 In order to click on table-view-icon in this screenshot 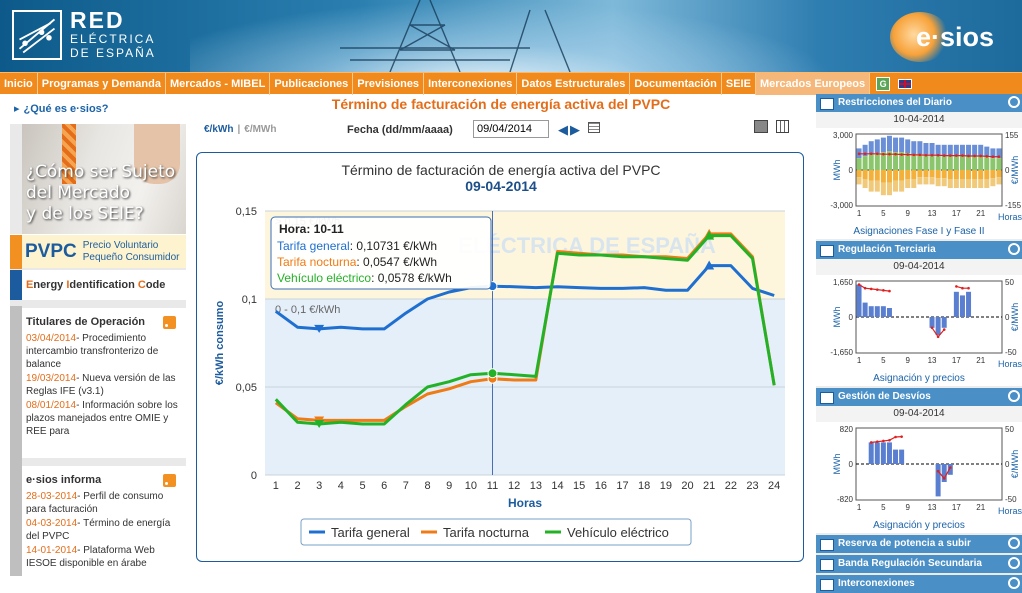, I will do `click(782, 126)`.